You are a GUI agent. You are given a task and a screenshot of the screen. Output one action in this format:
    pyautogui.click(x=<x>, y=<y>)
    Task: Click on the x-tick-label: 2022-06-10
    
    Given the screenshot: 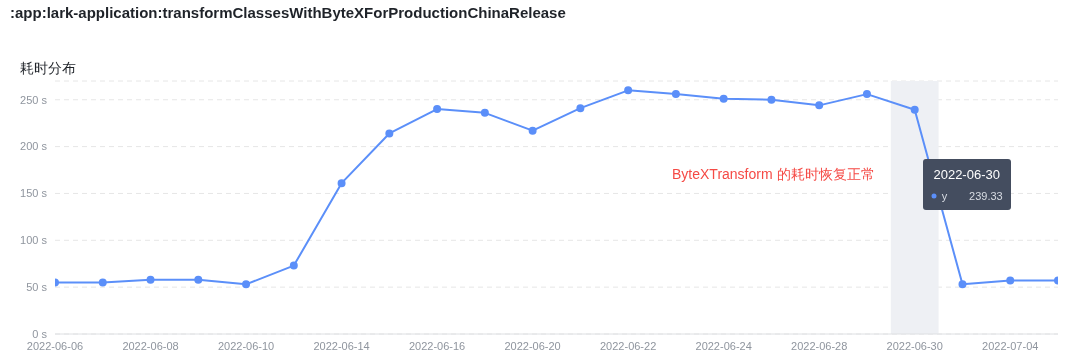 What is the action you would take?
    pyautogui.click(x=246, y=345)
    